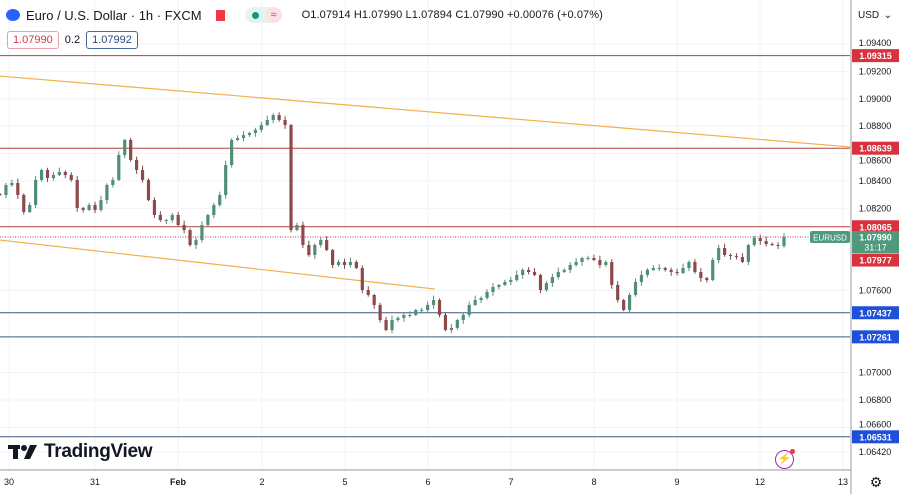  Describe the element at coordinates (593, 482) in the screenshot. I see `time-tick-label: 8` at that location.